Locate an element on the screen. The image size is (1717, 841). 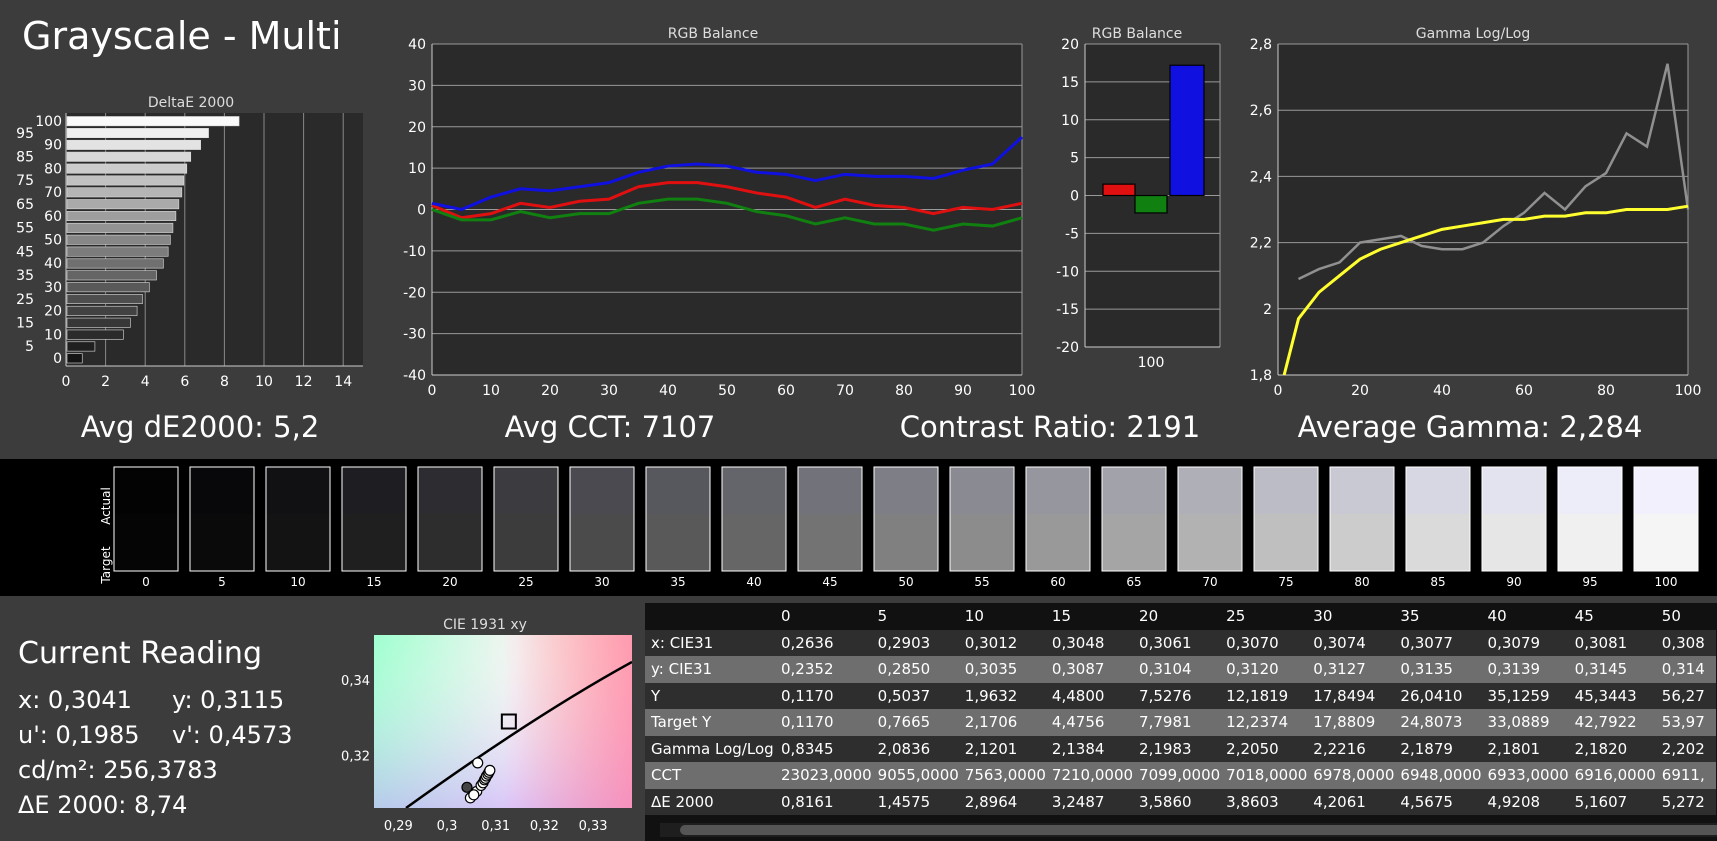
swatch-label: 10 is located at coordinates (297, 582).